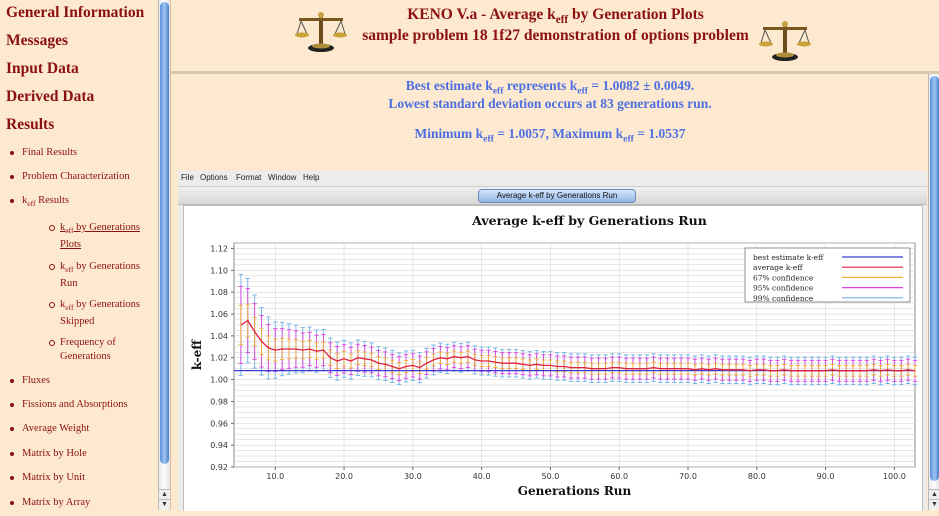 Image resolution: width=939 pixels, height=516 pixels. I want to click on y-tick-label: 1.04, so click(219, 336).